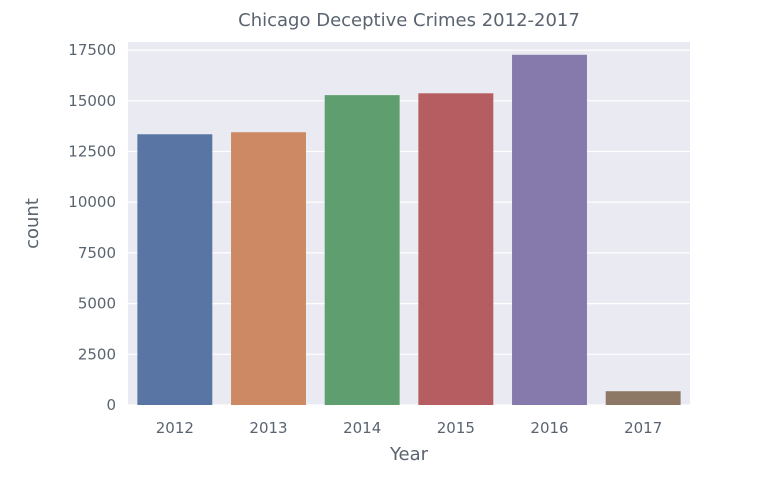 The image size is (768, 486). I want to click on y-tick-label: 12500, so click(92, 152).